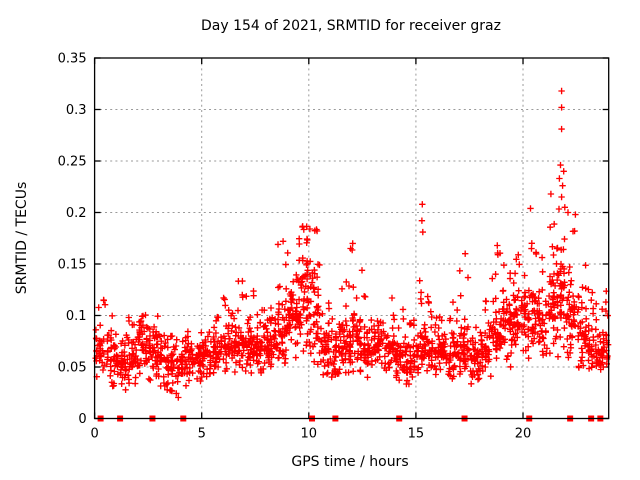  What do you see at coordinates (72, 265) in the screenshot?
I see `svg-text: 0.15` at bounding box center [72, 265].